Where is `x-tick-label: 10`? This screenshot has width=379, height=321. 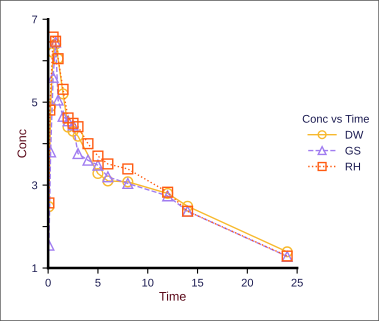
x-tick-label: 10 is located at coordinates (148, 282).